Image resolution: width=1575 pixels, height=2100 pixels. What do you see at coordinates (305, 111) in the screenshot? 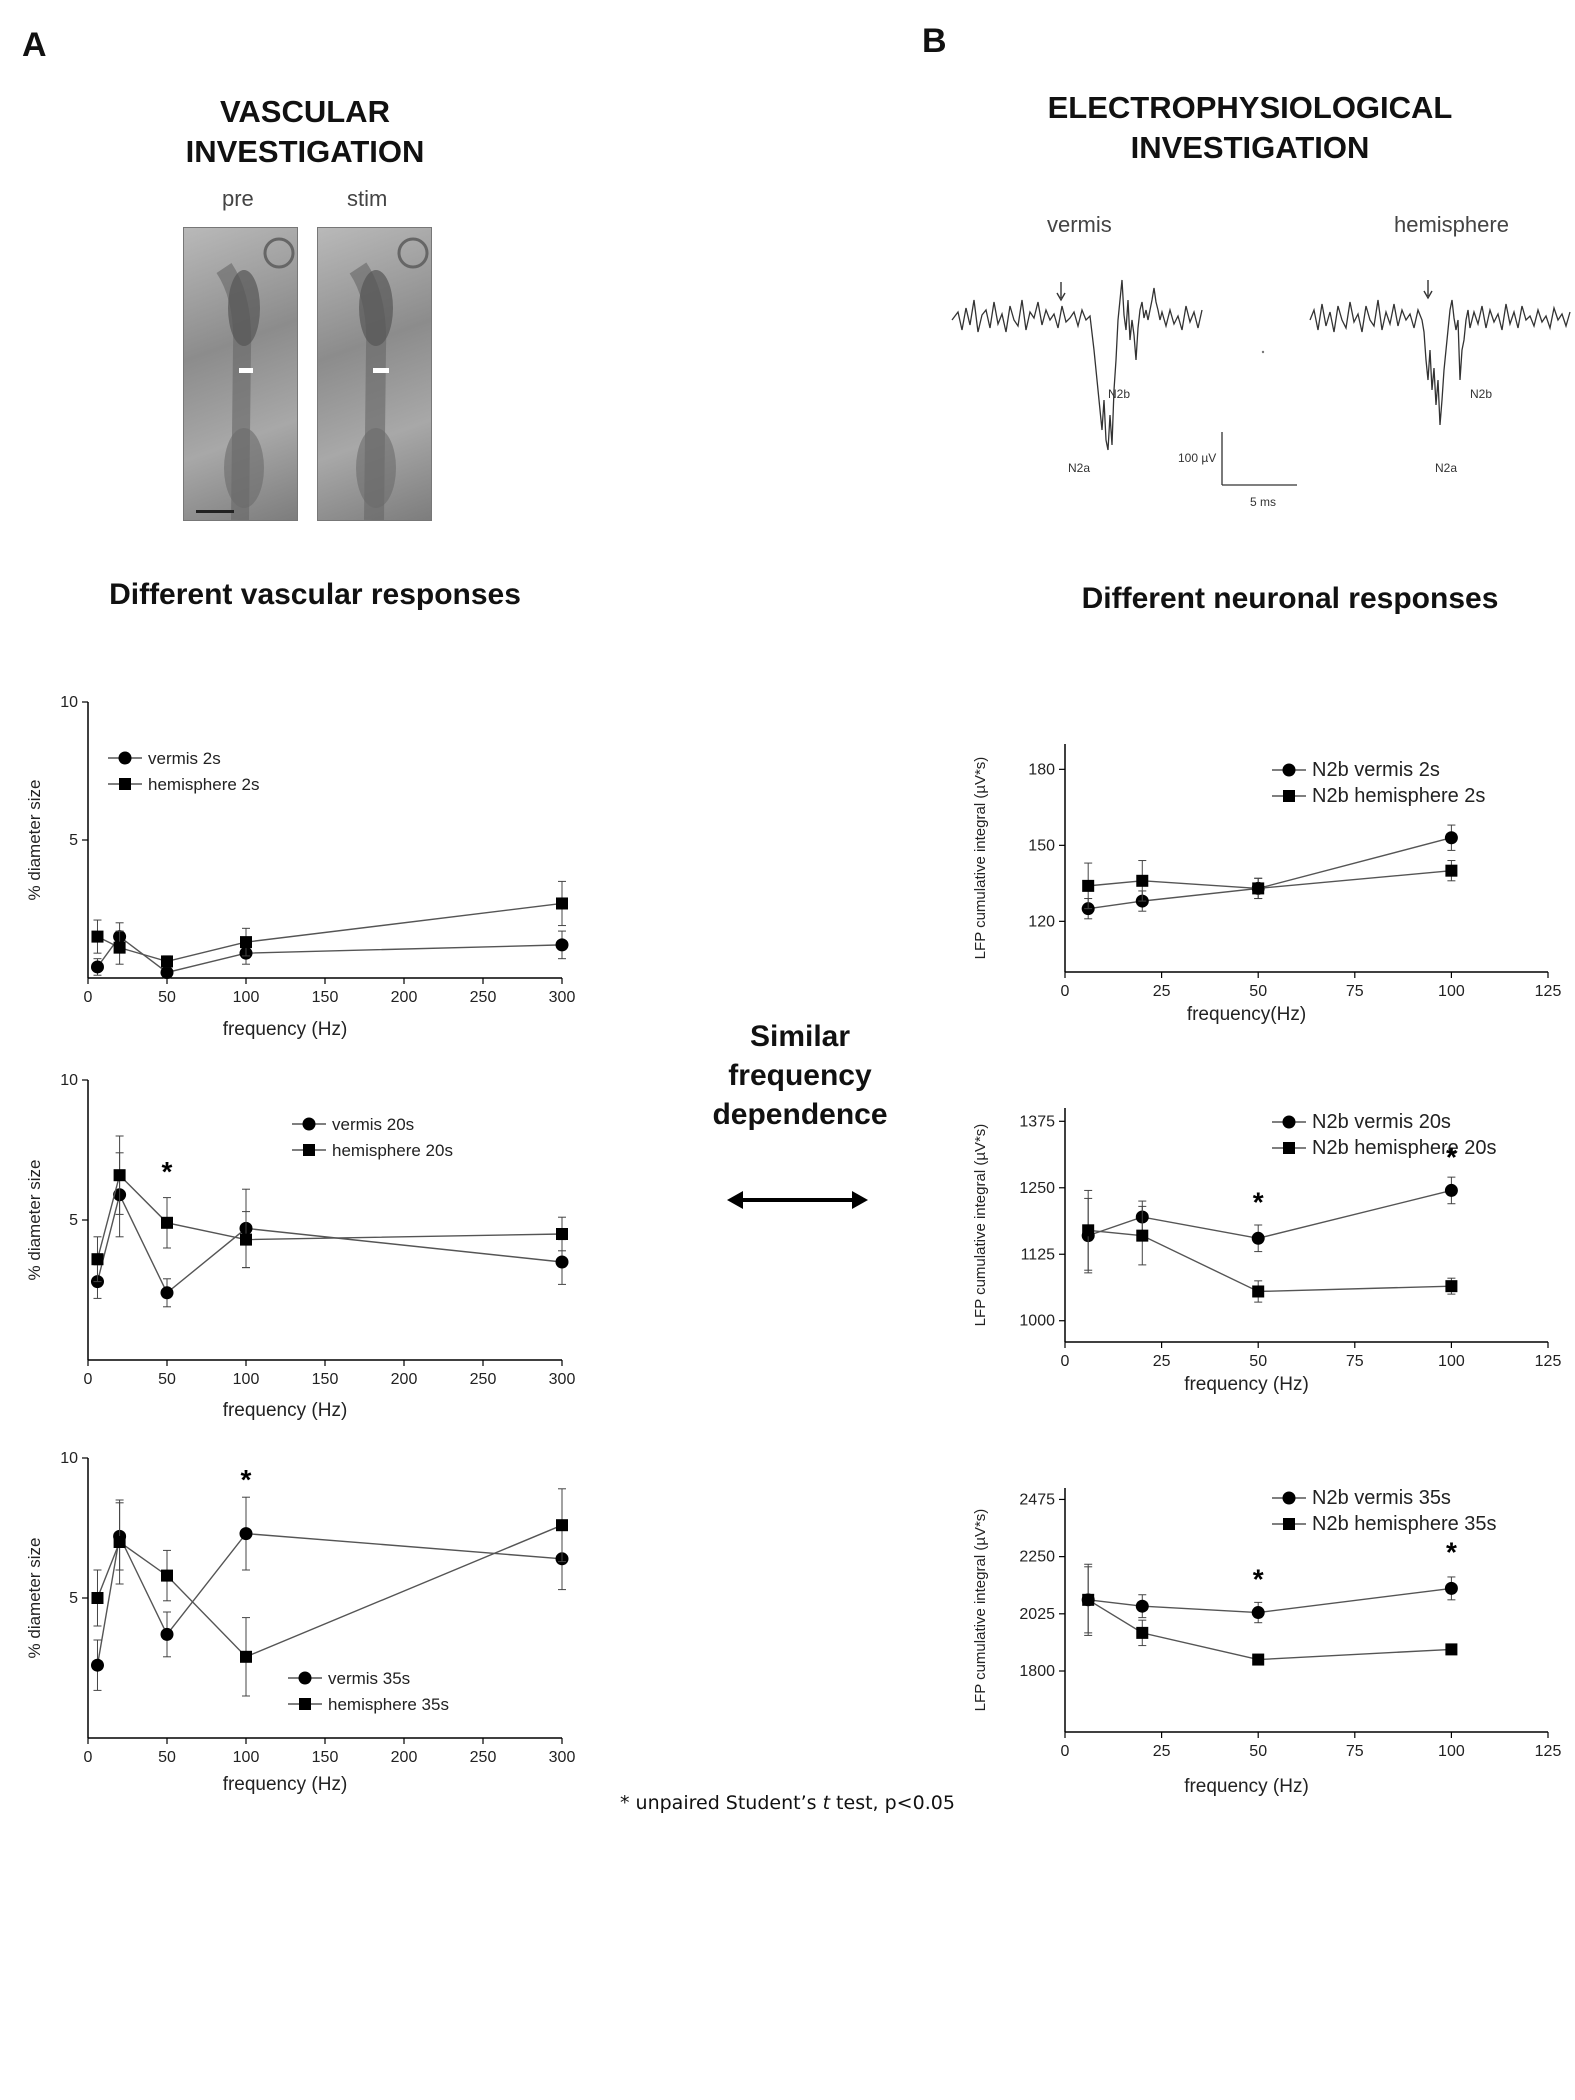
I see `panel-a-title-line1: VASCULAR` at bounding box center [305, 111].